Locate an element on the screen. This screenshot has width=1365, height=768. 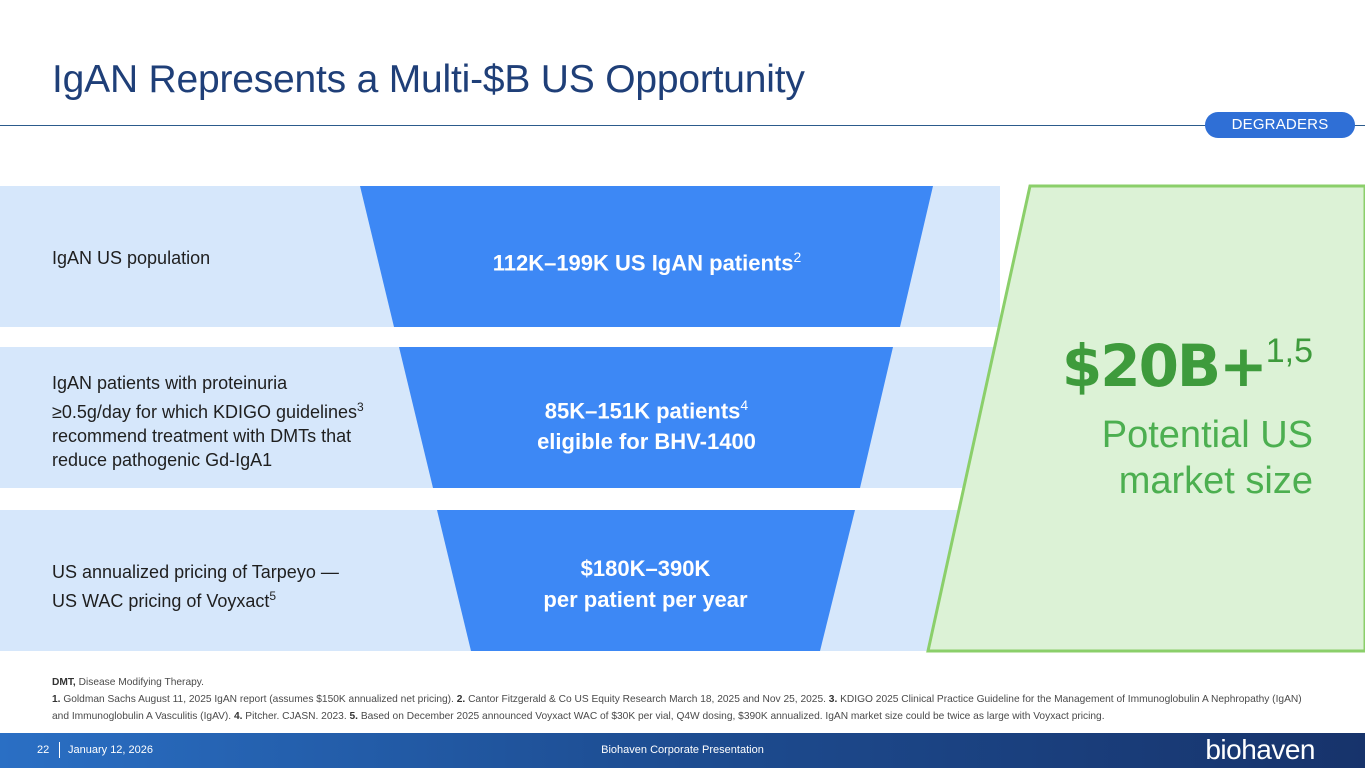
footnote-ref-3: 3 is located at coordinates (360, 407).